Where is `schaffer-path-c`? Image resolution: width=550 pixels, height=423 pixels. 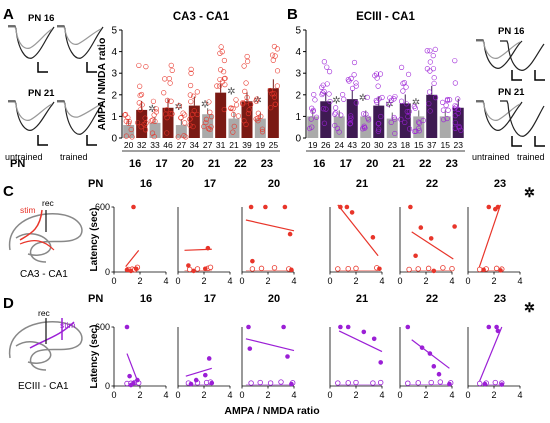 schaffer-path-c is located at coordinates (37, 245).